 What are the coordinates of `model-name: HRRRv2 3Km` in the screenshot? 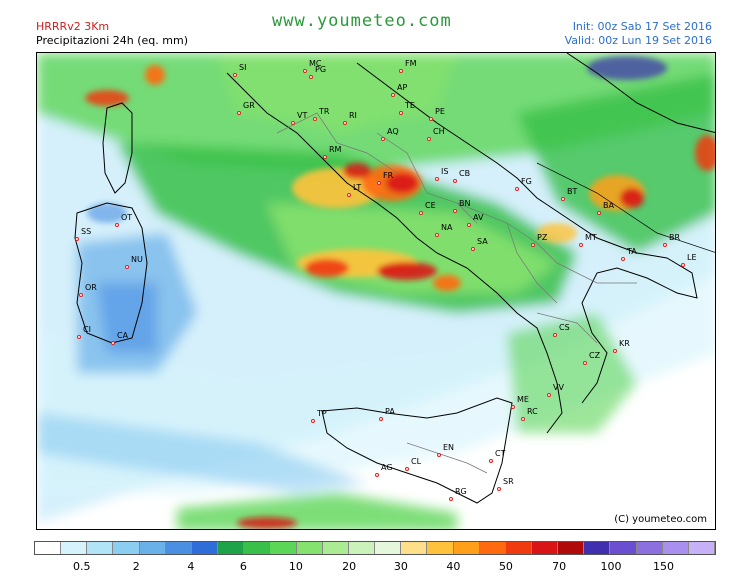 It's located at (73, 26).